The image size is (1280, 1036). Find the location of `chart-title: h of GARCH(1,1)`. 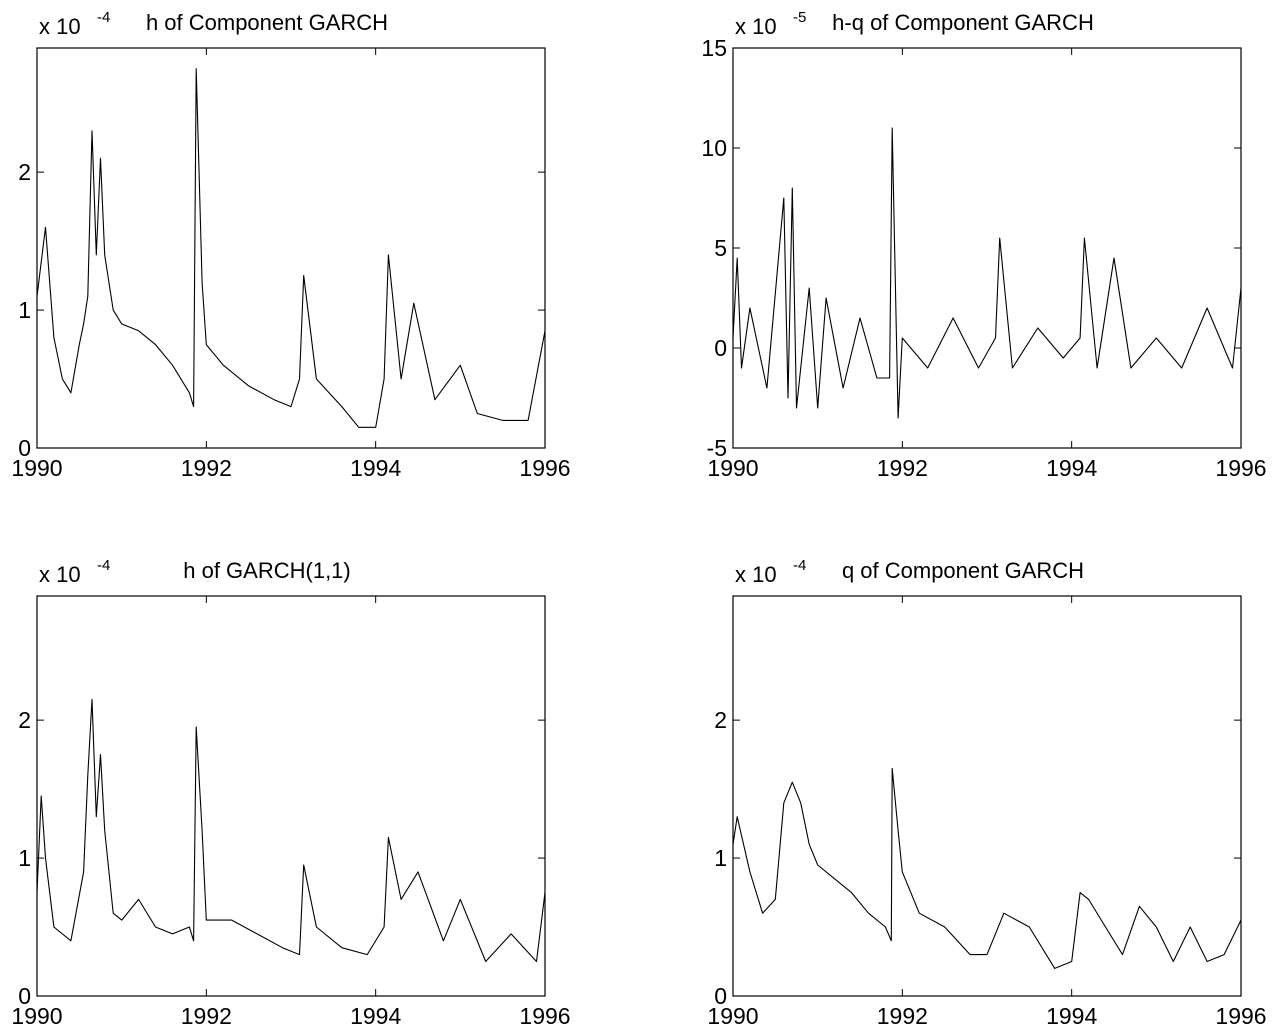

chart-title: h of GARCH(1,1) is located at coordinates (267, 570).